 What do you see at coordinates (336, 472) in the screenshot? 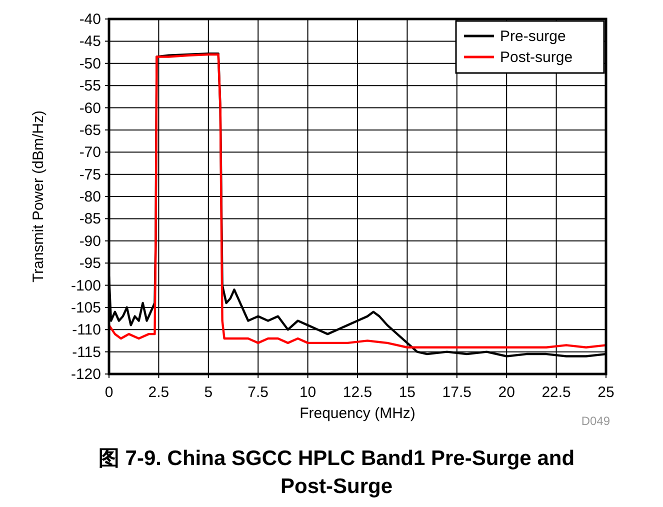
I see `text: 图 7-9. China SGCC HPLC Band1 Pre-Surge and Post-Surge` at bounding box center [336, 472].